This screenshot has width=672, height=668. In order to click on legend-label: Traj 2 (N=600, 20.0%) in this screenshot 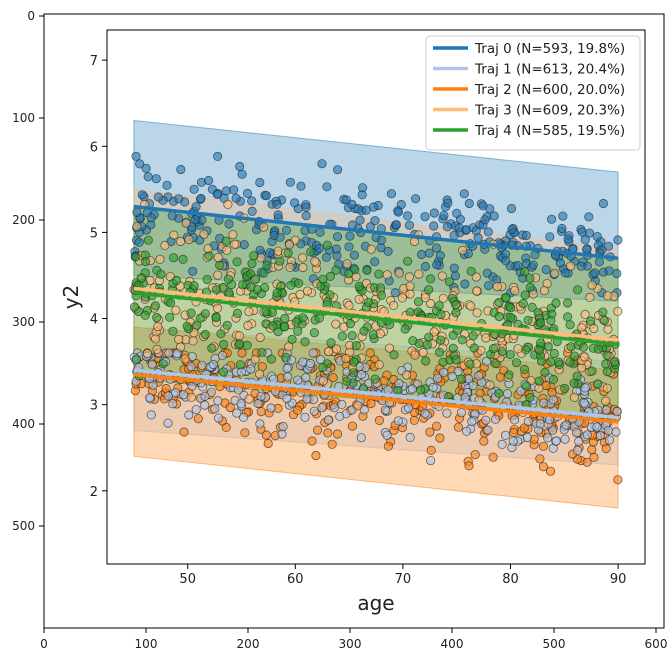, I will do `click(549, 90)`.